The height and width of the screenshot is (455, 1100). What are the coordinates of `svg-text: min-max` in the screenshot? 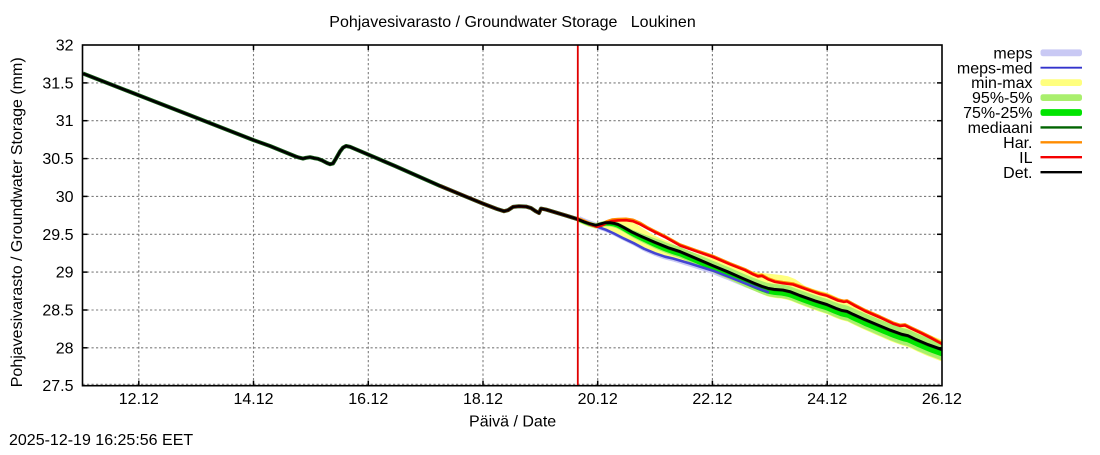 It's located at (1001, 83).